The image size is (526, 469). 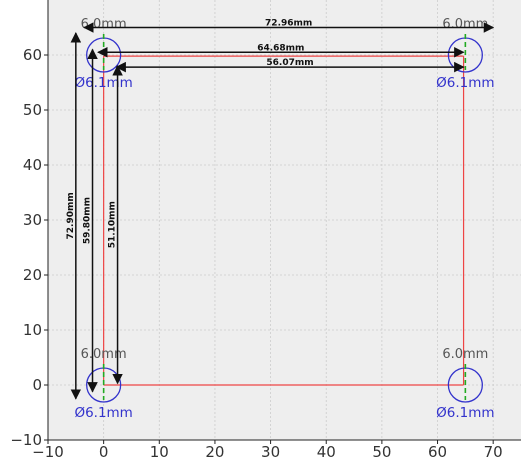 What do you see at coordinates (32, 330) in the screenshot?
I see `y-tick-label: 10` at bounding box center [32, 330].